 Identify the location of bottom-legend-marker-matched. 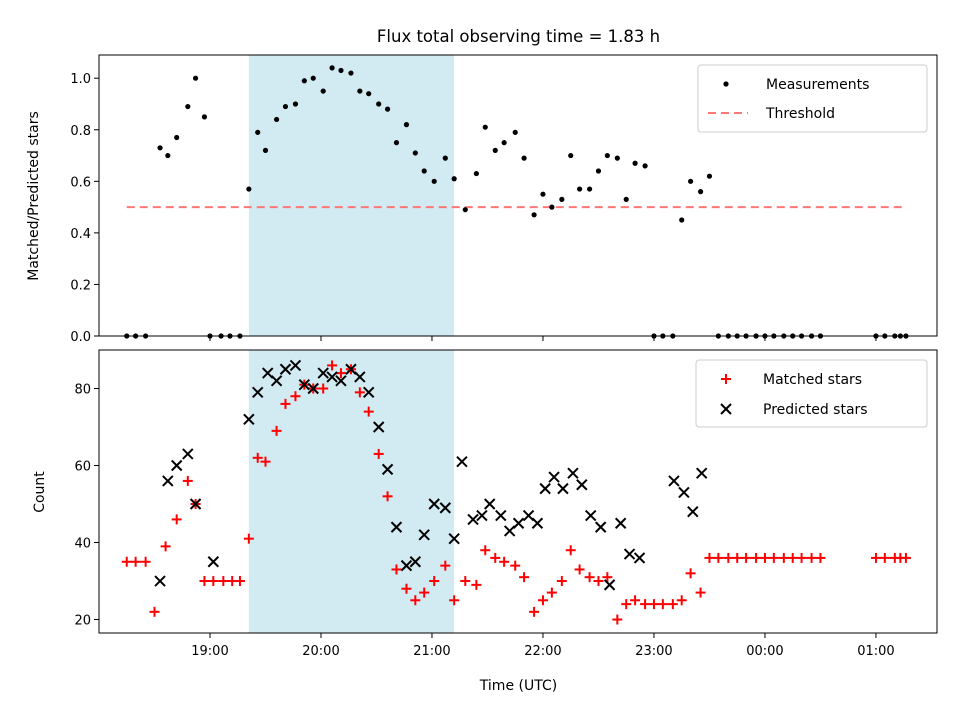
(726, 379).